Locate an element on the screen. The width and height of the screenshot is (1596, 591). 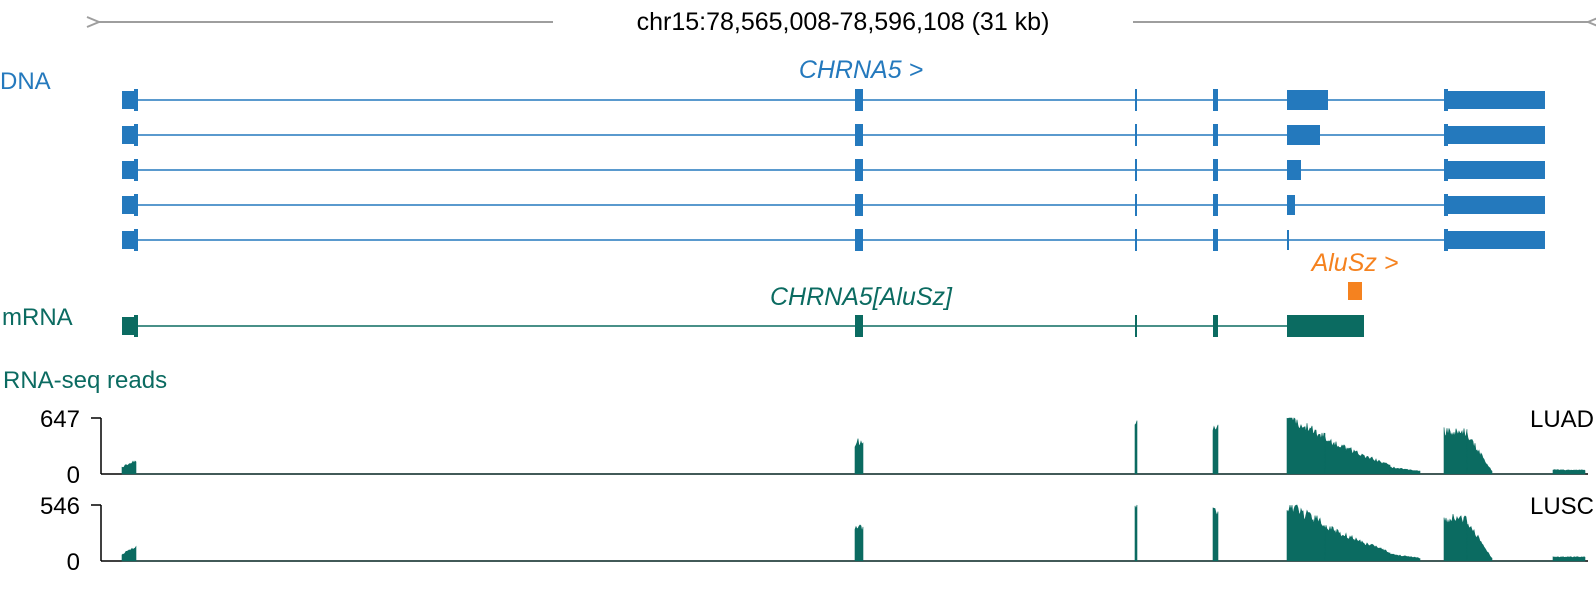
dna-track-label: DNA is located at coordinates (25, 81).